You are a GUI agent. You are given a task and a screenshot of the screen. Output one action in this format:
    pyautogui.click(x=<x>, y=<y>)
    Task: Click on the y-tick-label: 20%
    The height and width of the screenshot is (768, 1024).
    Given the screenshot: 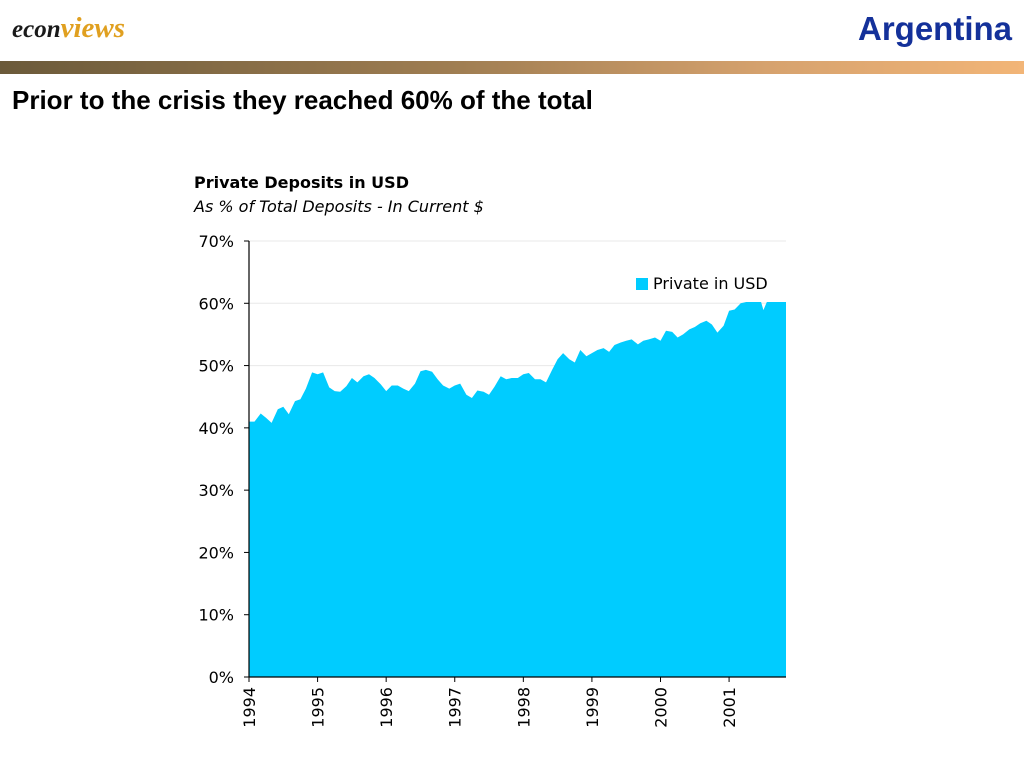 What is the action you would take?
    pyautogui.click(x=216, y=552)
    